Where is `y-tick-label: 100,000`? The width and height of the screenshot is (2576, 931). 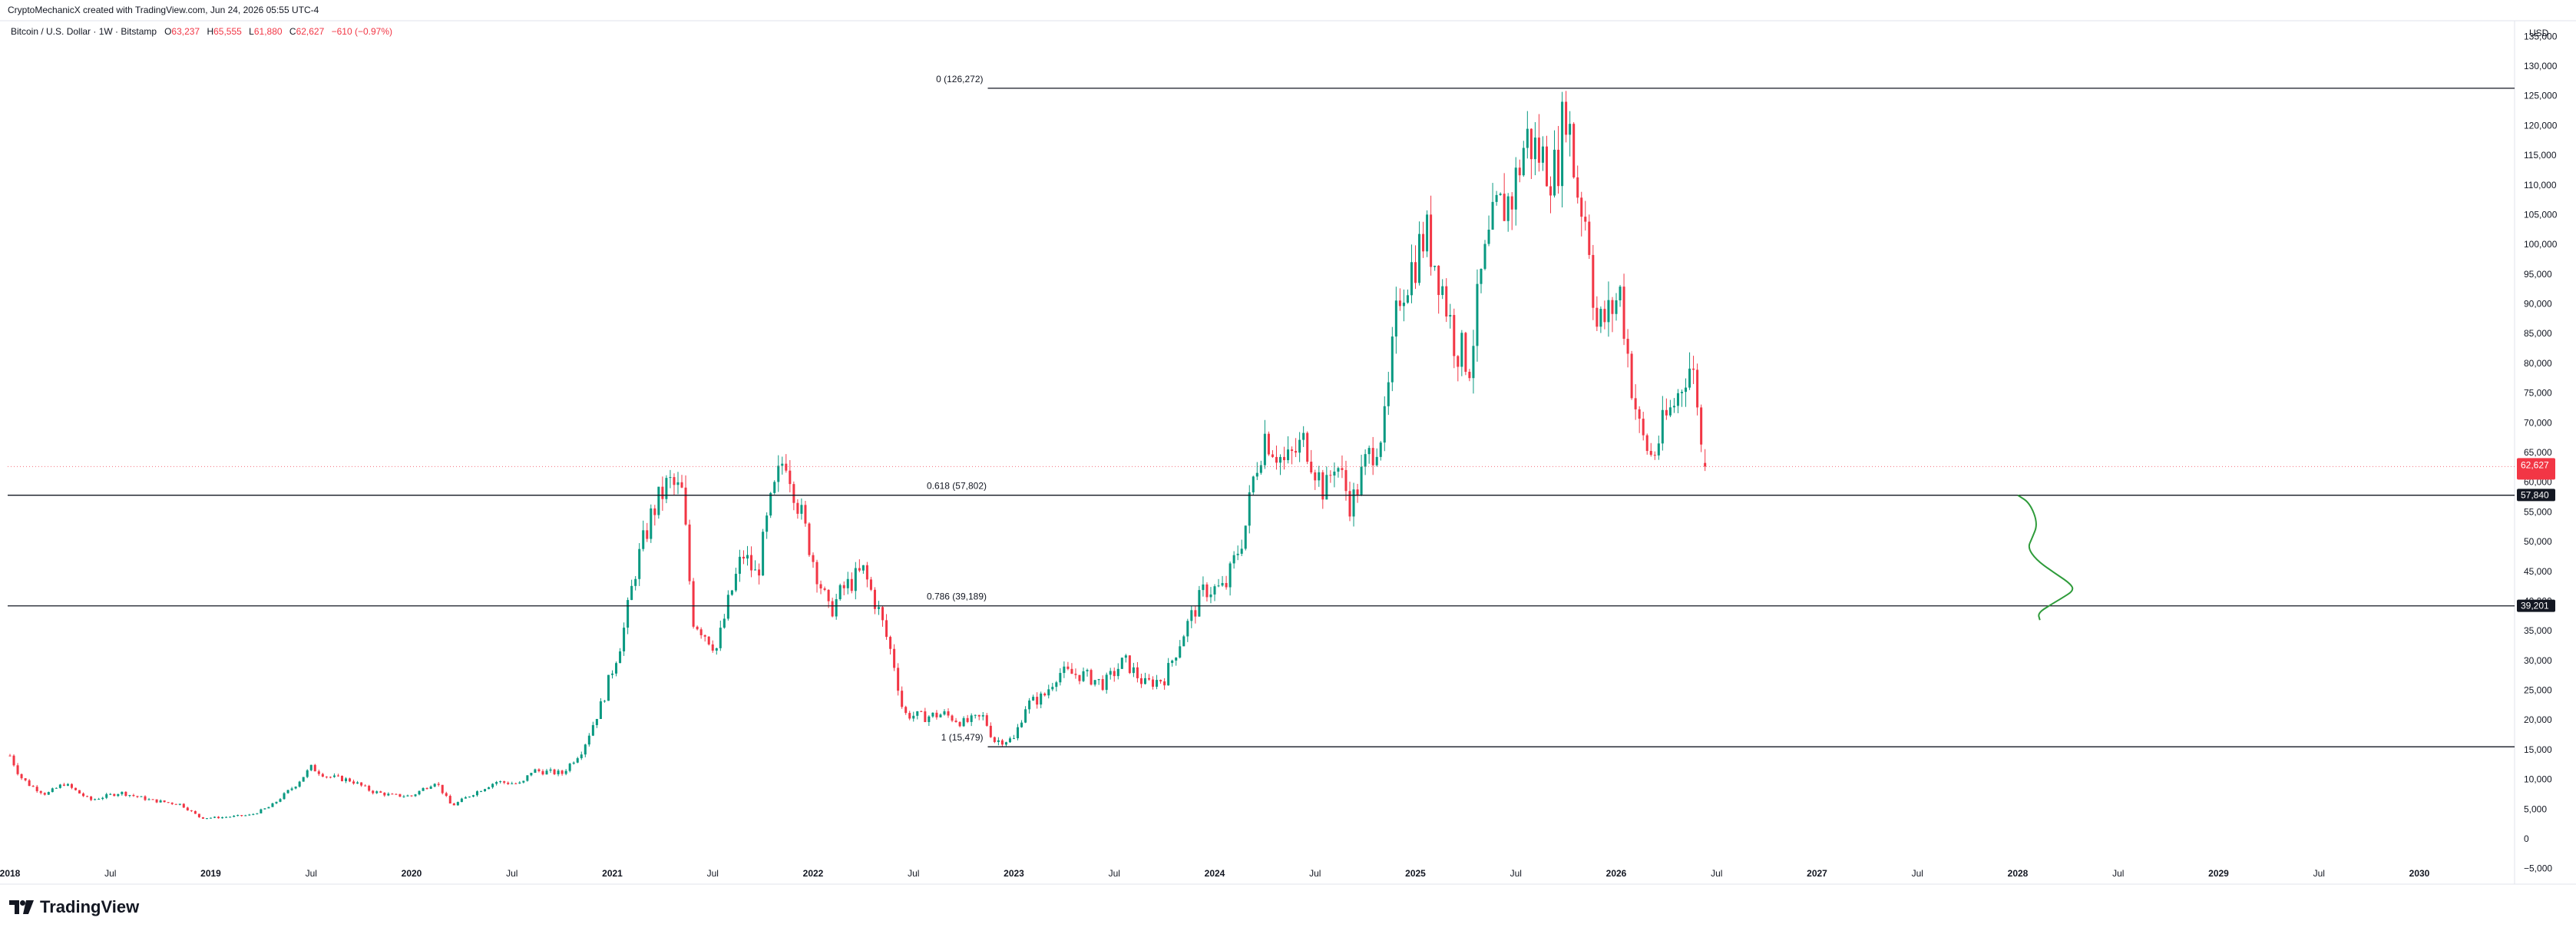
y-tick-label: 100,000 is located at coordinates (2541, 245).